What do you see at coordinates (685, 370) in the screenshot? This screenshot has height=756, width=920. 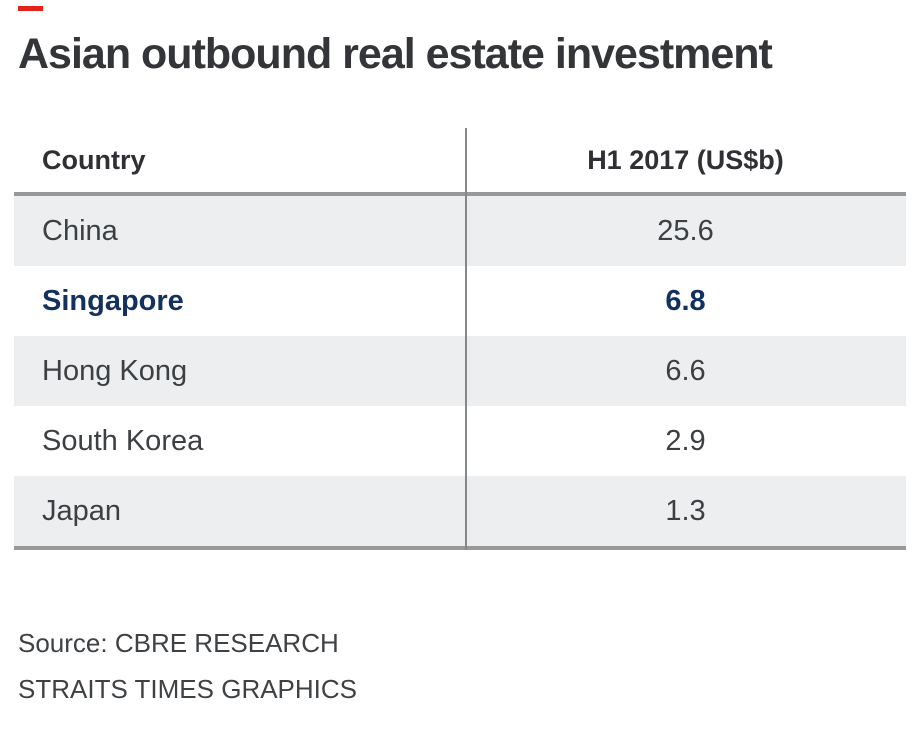 I see `value-cell: 6.6` at bounding box center [685, 370].